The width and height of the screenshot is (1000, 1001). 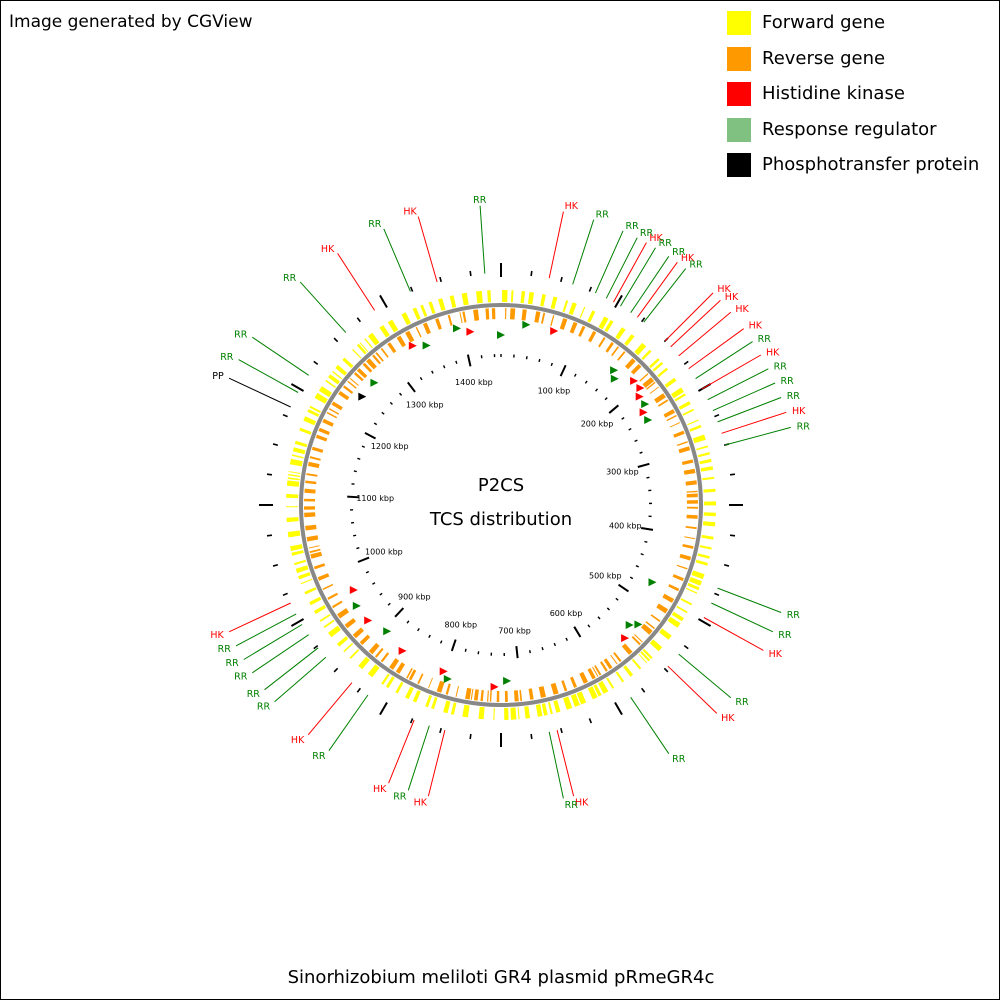 I want to click on scale-label: 700 kbp, so click(x=514, y=630).